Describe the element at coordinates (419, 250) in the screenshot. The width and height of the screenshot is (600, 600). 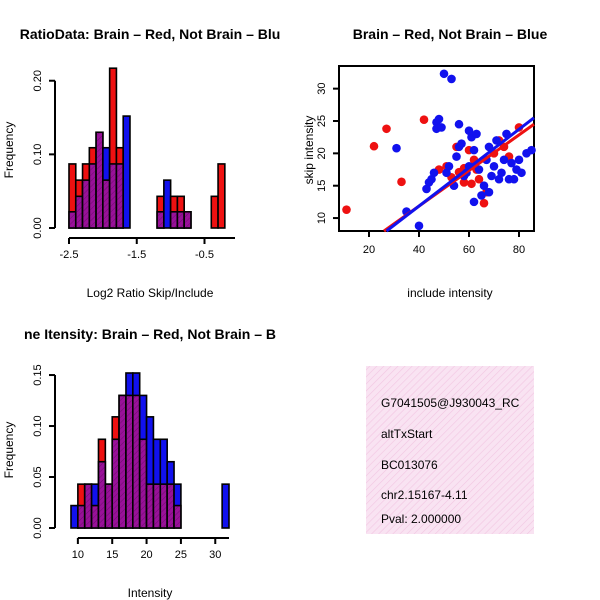
I see `scatter-x-tick-label: 40` at that location.